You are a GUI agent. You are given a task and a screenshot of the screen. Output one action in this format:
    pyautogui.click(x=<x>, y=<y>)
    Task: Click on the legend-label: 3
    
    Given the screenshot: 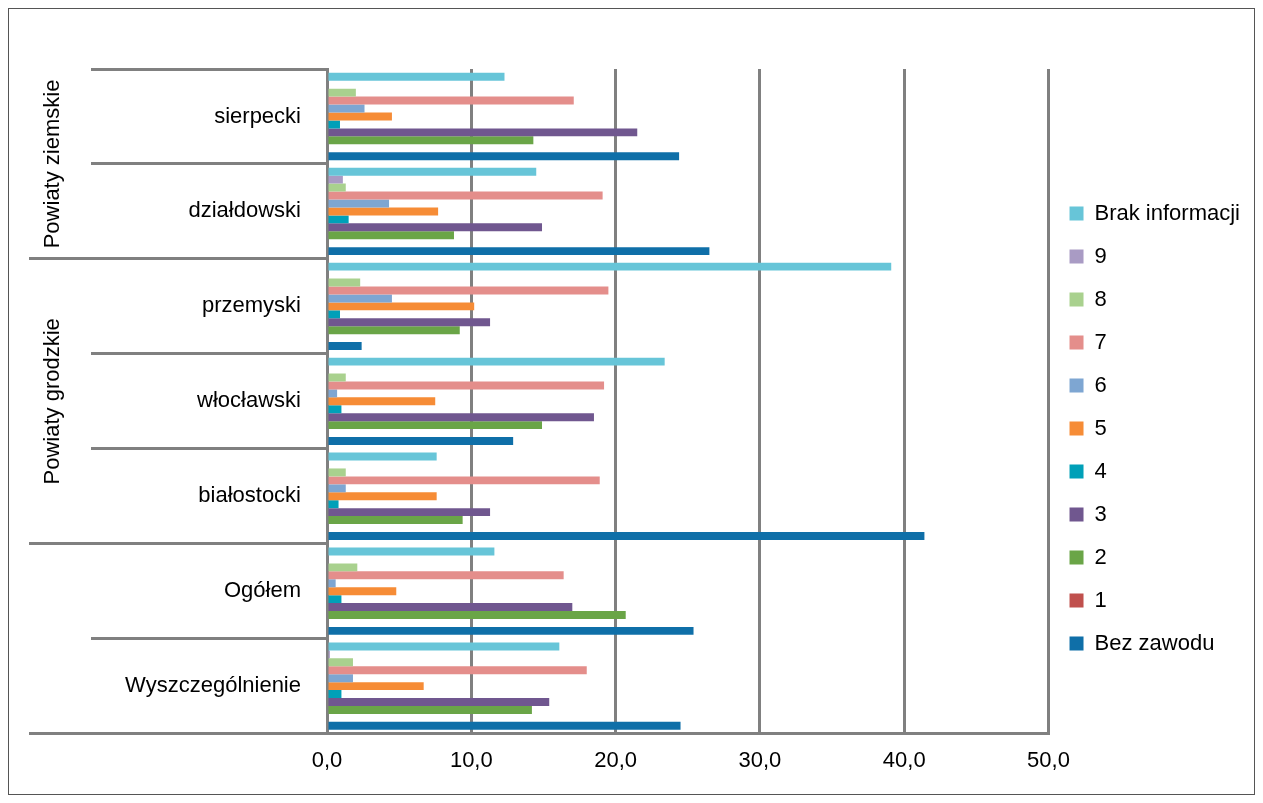 What is the action you would take?
    pyautogui.click(x=1100, y=513)
    